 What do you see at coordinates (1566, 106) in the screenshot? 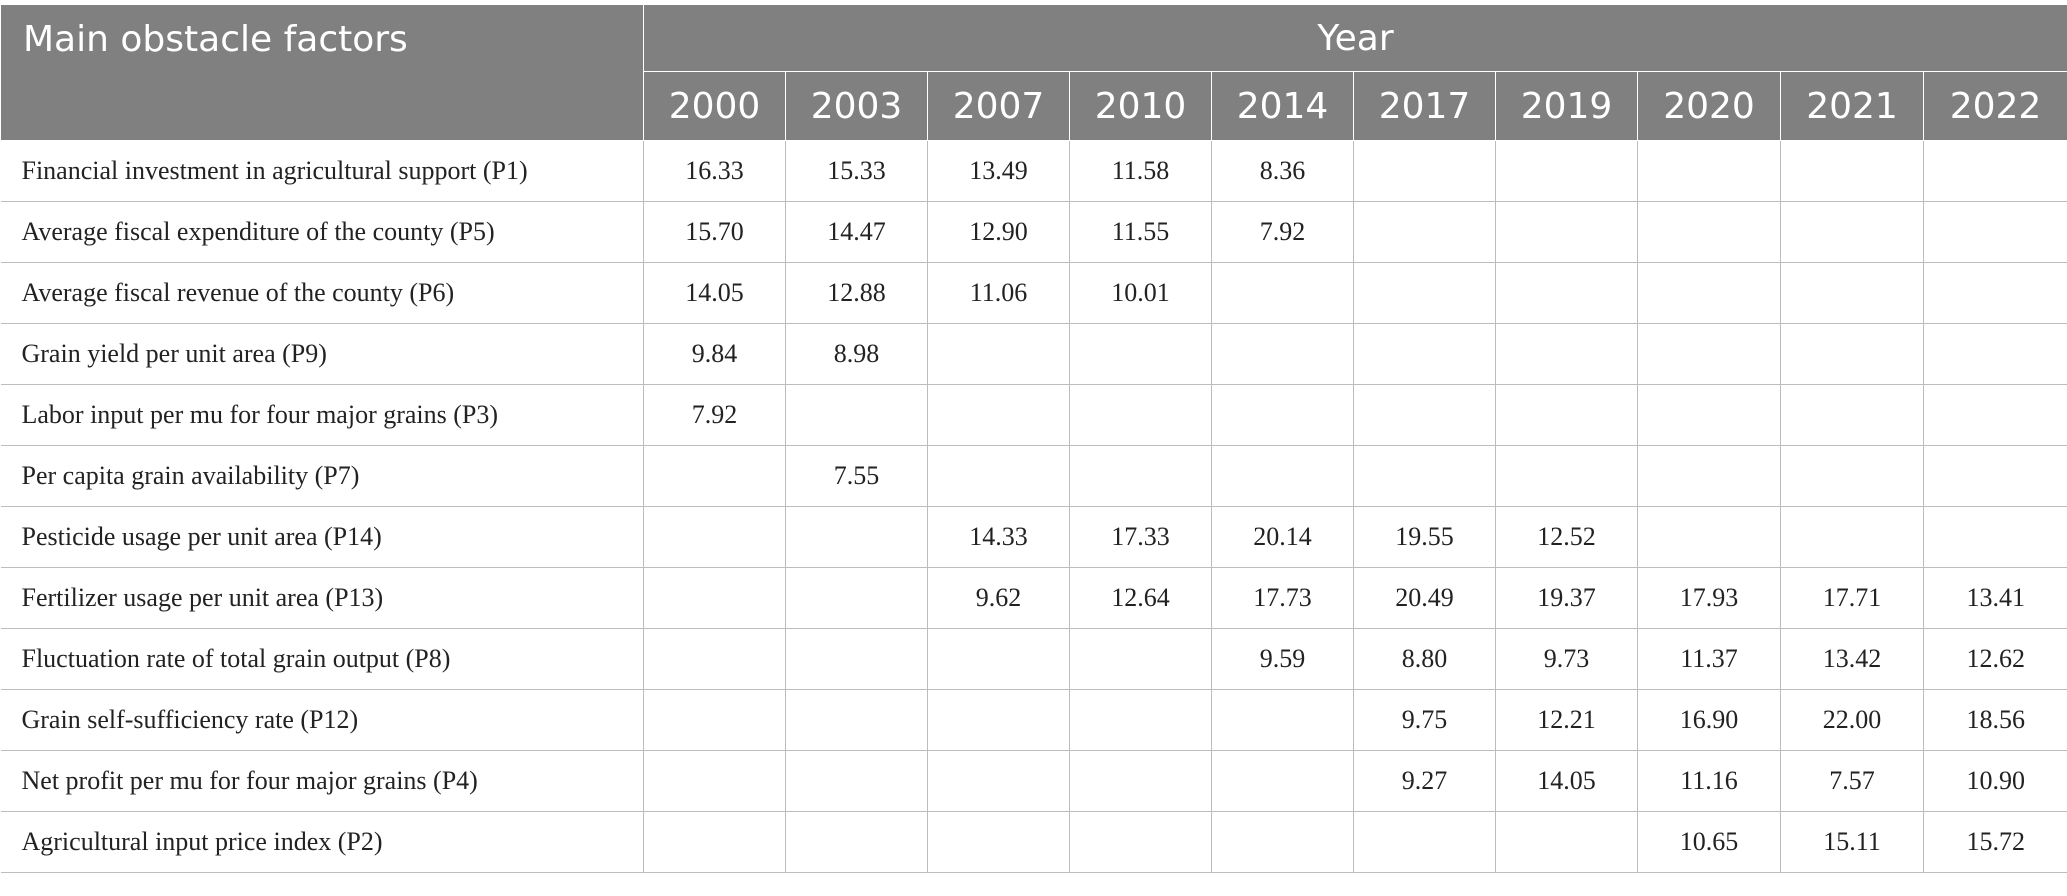
I see `year-header-2019: 2019` at bounding box center [1566, 106].